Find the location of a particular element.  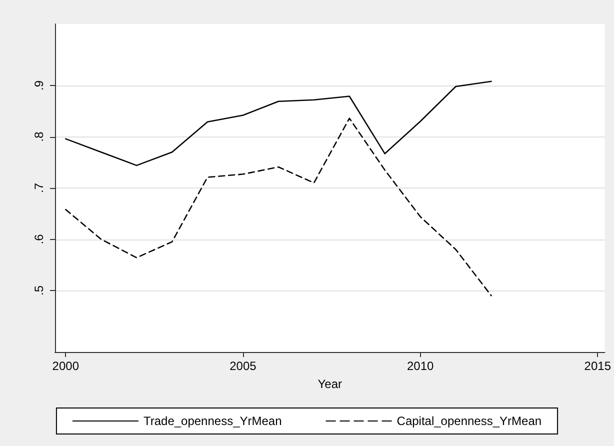

y-tick-label: .8 is located at coordinates (39, 136).